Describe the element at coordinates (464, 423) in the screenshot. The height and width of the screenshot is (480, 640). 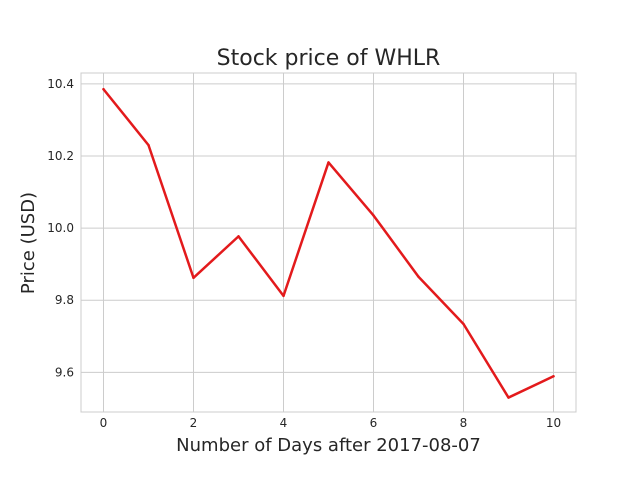
I see `x-tick-label: 8` at that location.